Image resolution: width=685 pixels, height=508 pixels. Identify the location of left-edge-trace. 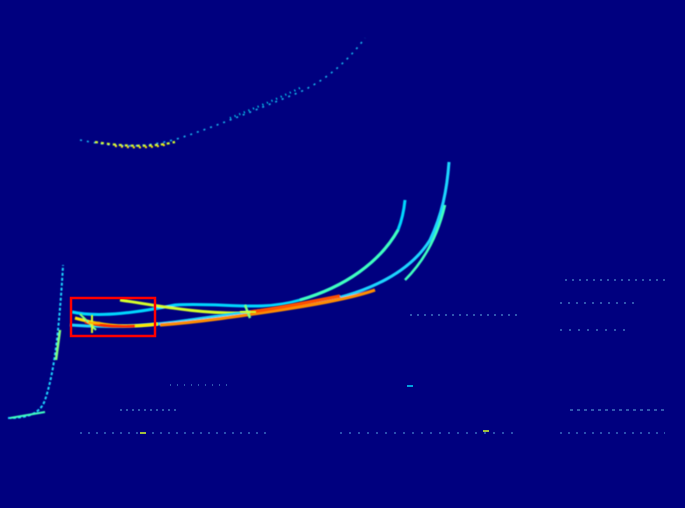
(35, 341).